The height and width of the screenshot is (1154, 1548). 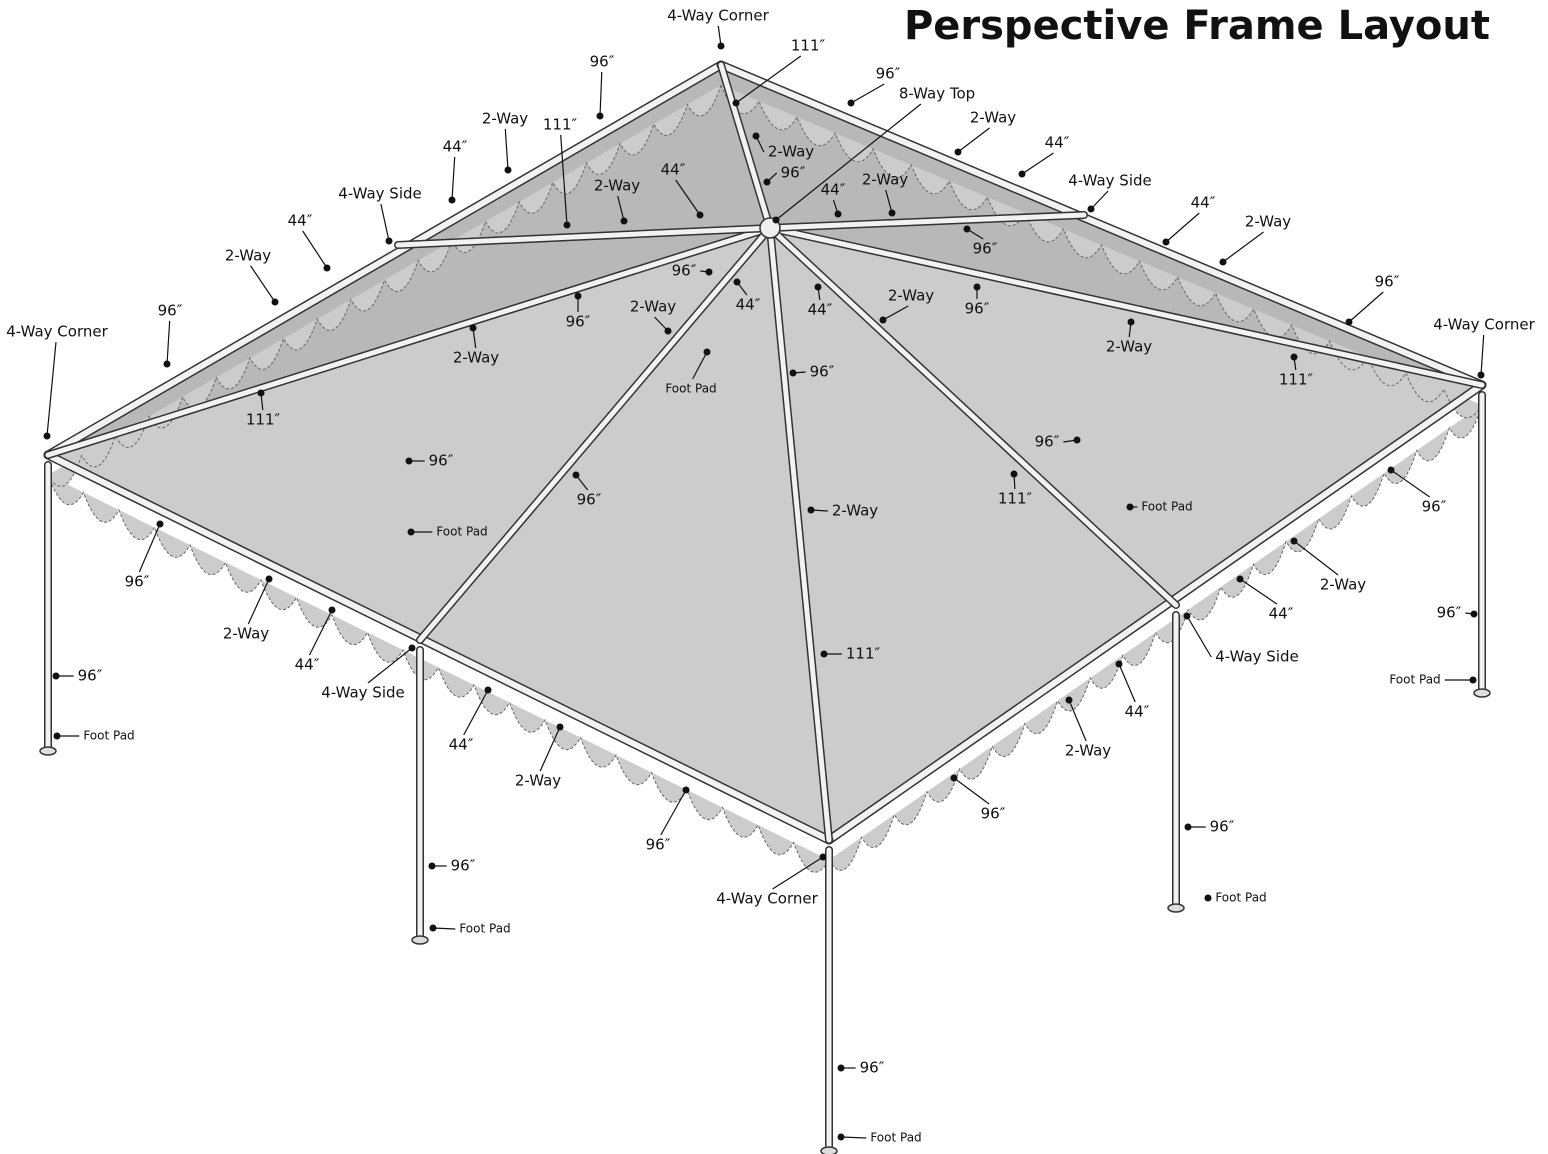 What do you see at coordinates (48, 751) in the screenshot?
I see `foot-pad` at bounding box center [48, 751].